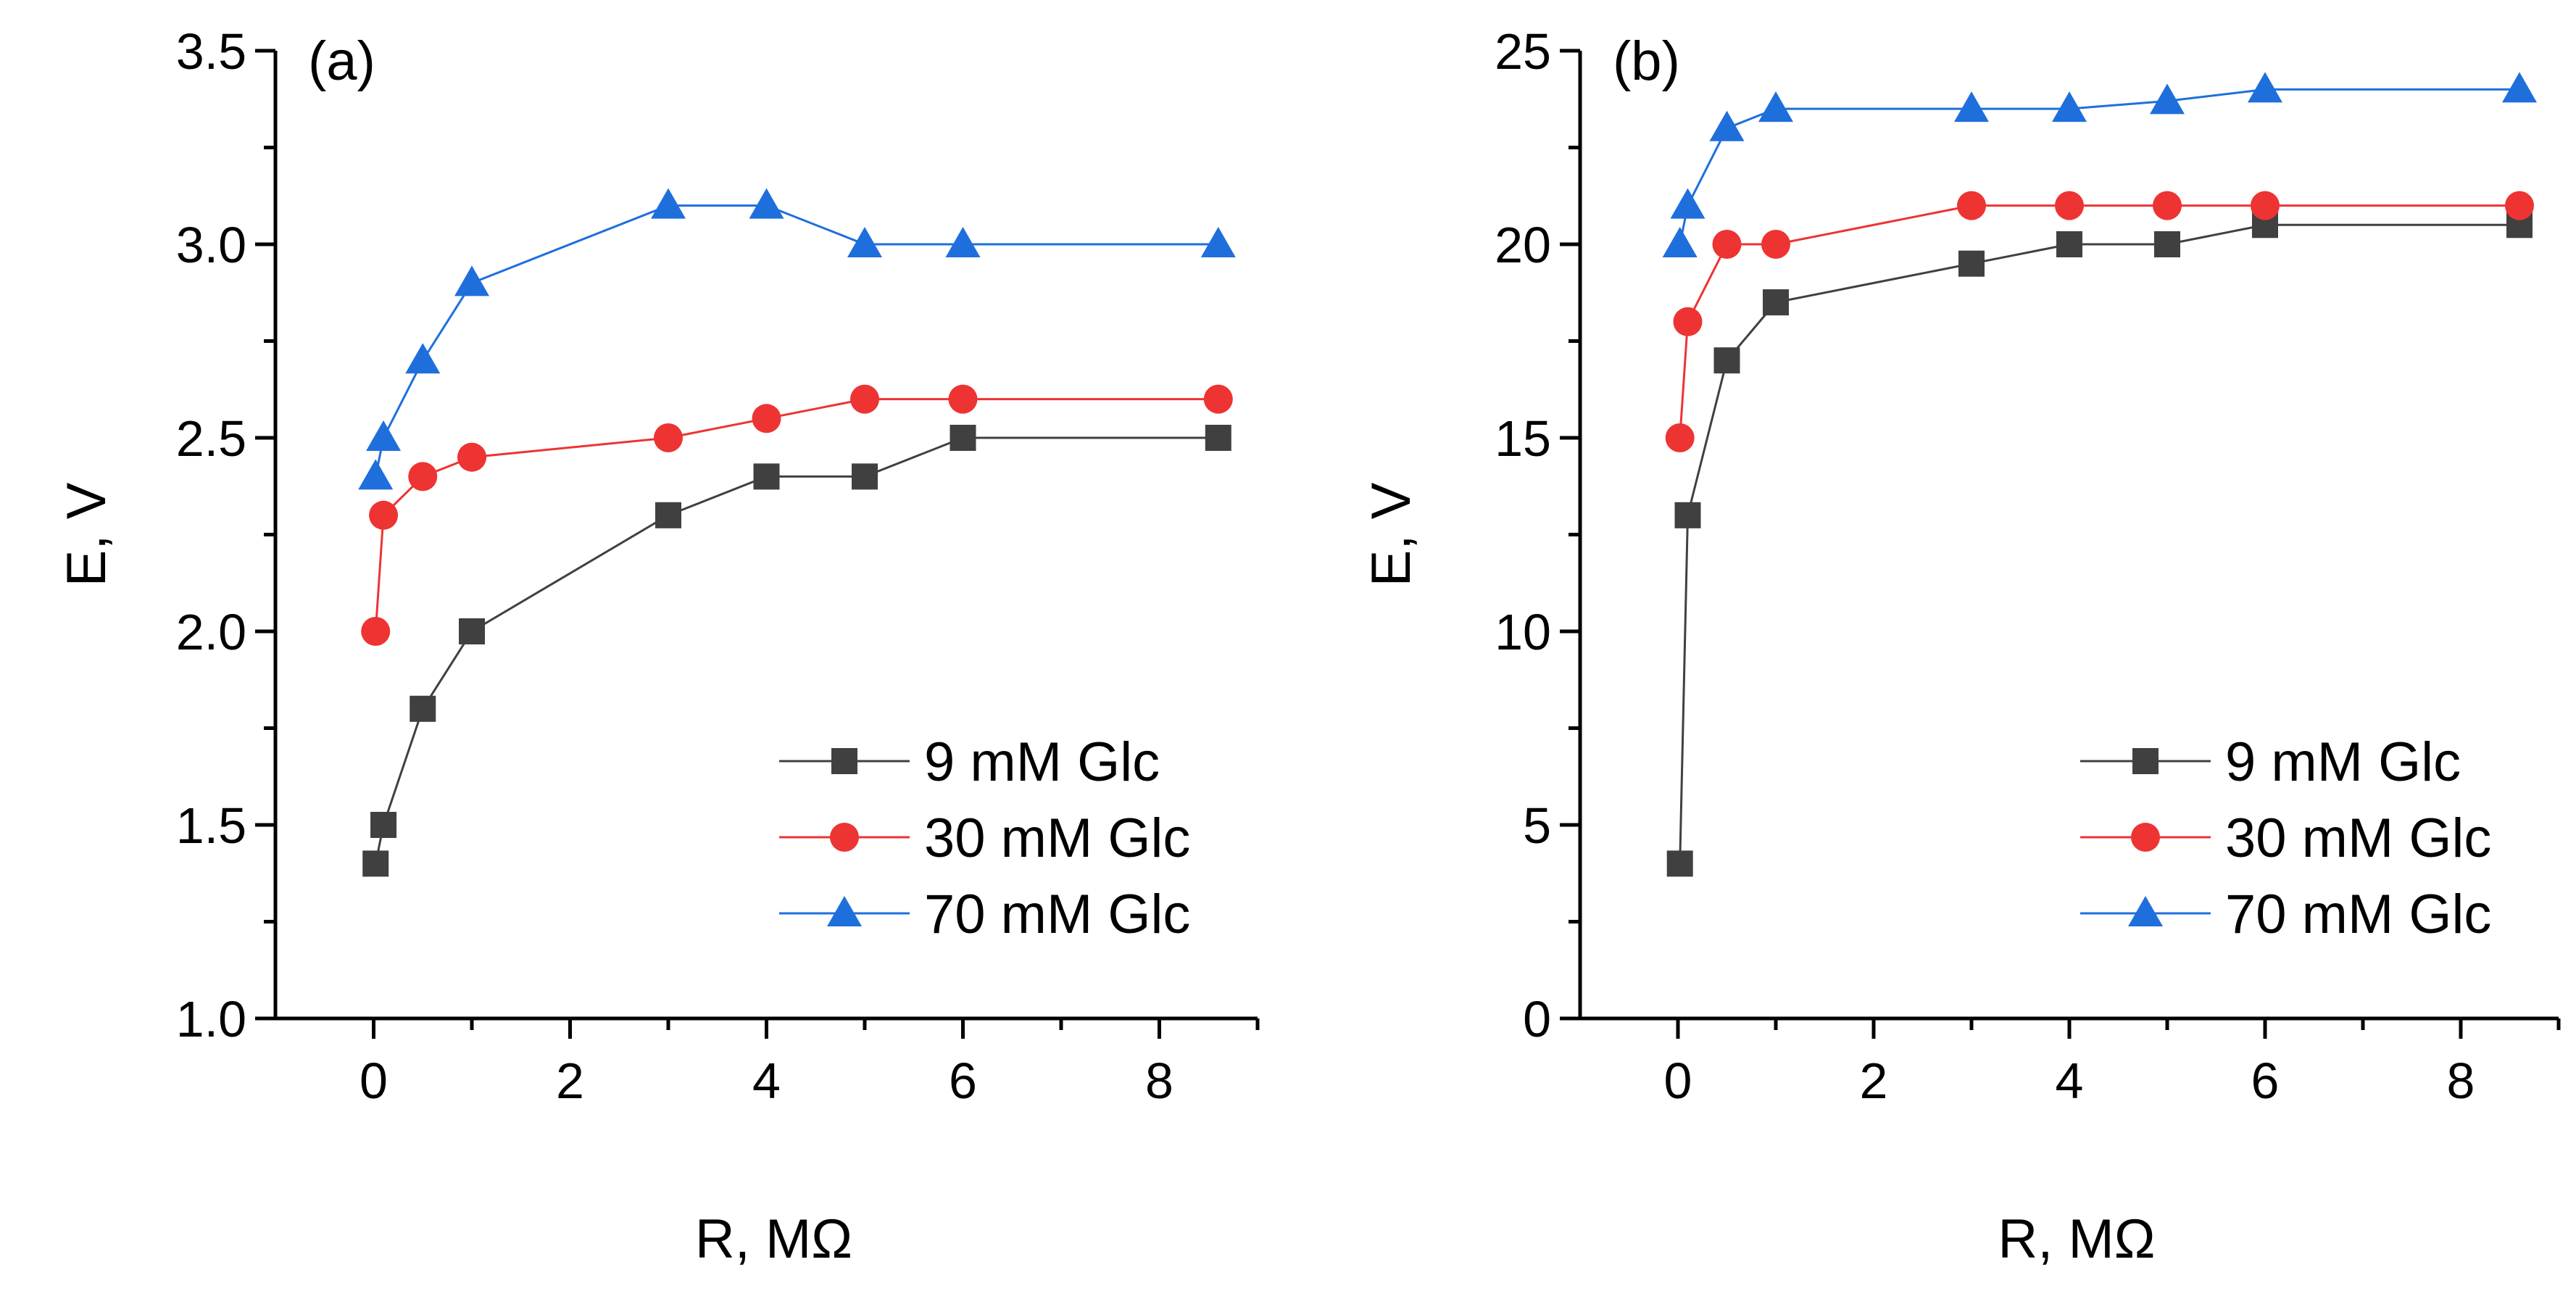  I want to click on y-tick-label: 5, so click(1537, 825).